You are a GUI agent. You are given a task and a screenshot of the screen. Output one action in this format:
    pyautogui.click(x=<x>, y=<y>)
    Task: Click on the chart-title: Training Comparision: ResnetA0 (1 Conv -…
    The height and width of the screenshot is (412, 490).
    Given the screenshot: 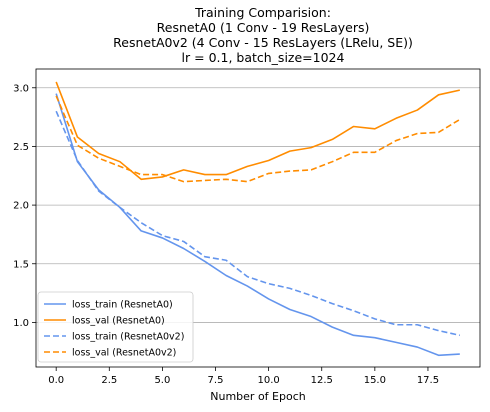 What is the action you would take?
    pyautogui.click(x=263, y=35)
    